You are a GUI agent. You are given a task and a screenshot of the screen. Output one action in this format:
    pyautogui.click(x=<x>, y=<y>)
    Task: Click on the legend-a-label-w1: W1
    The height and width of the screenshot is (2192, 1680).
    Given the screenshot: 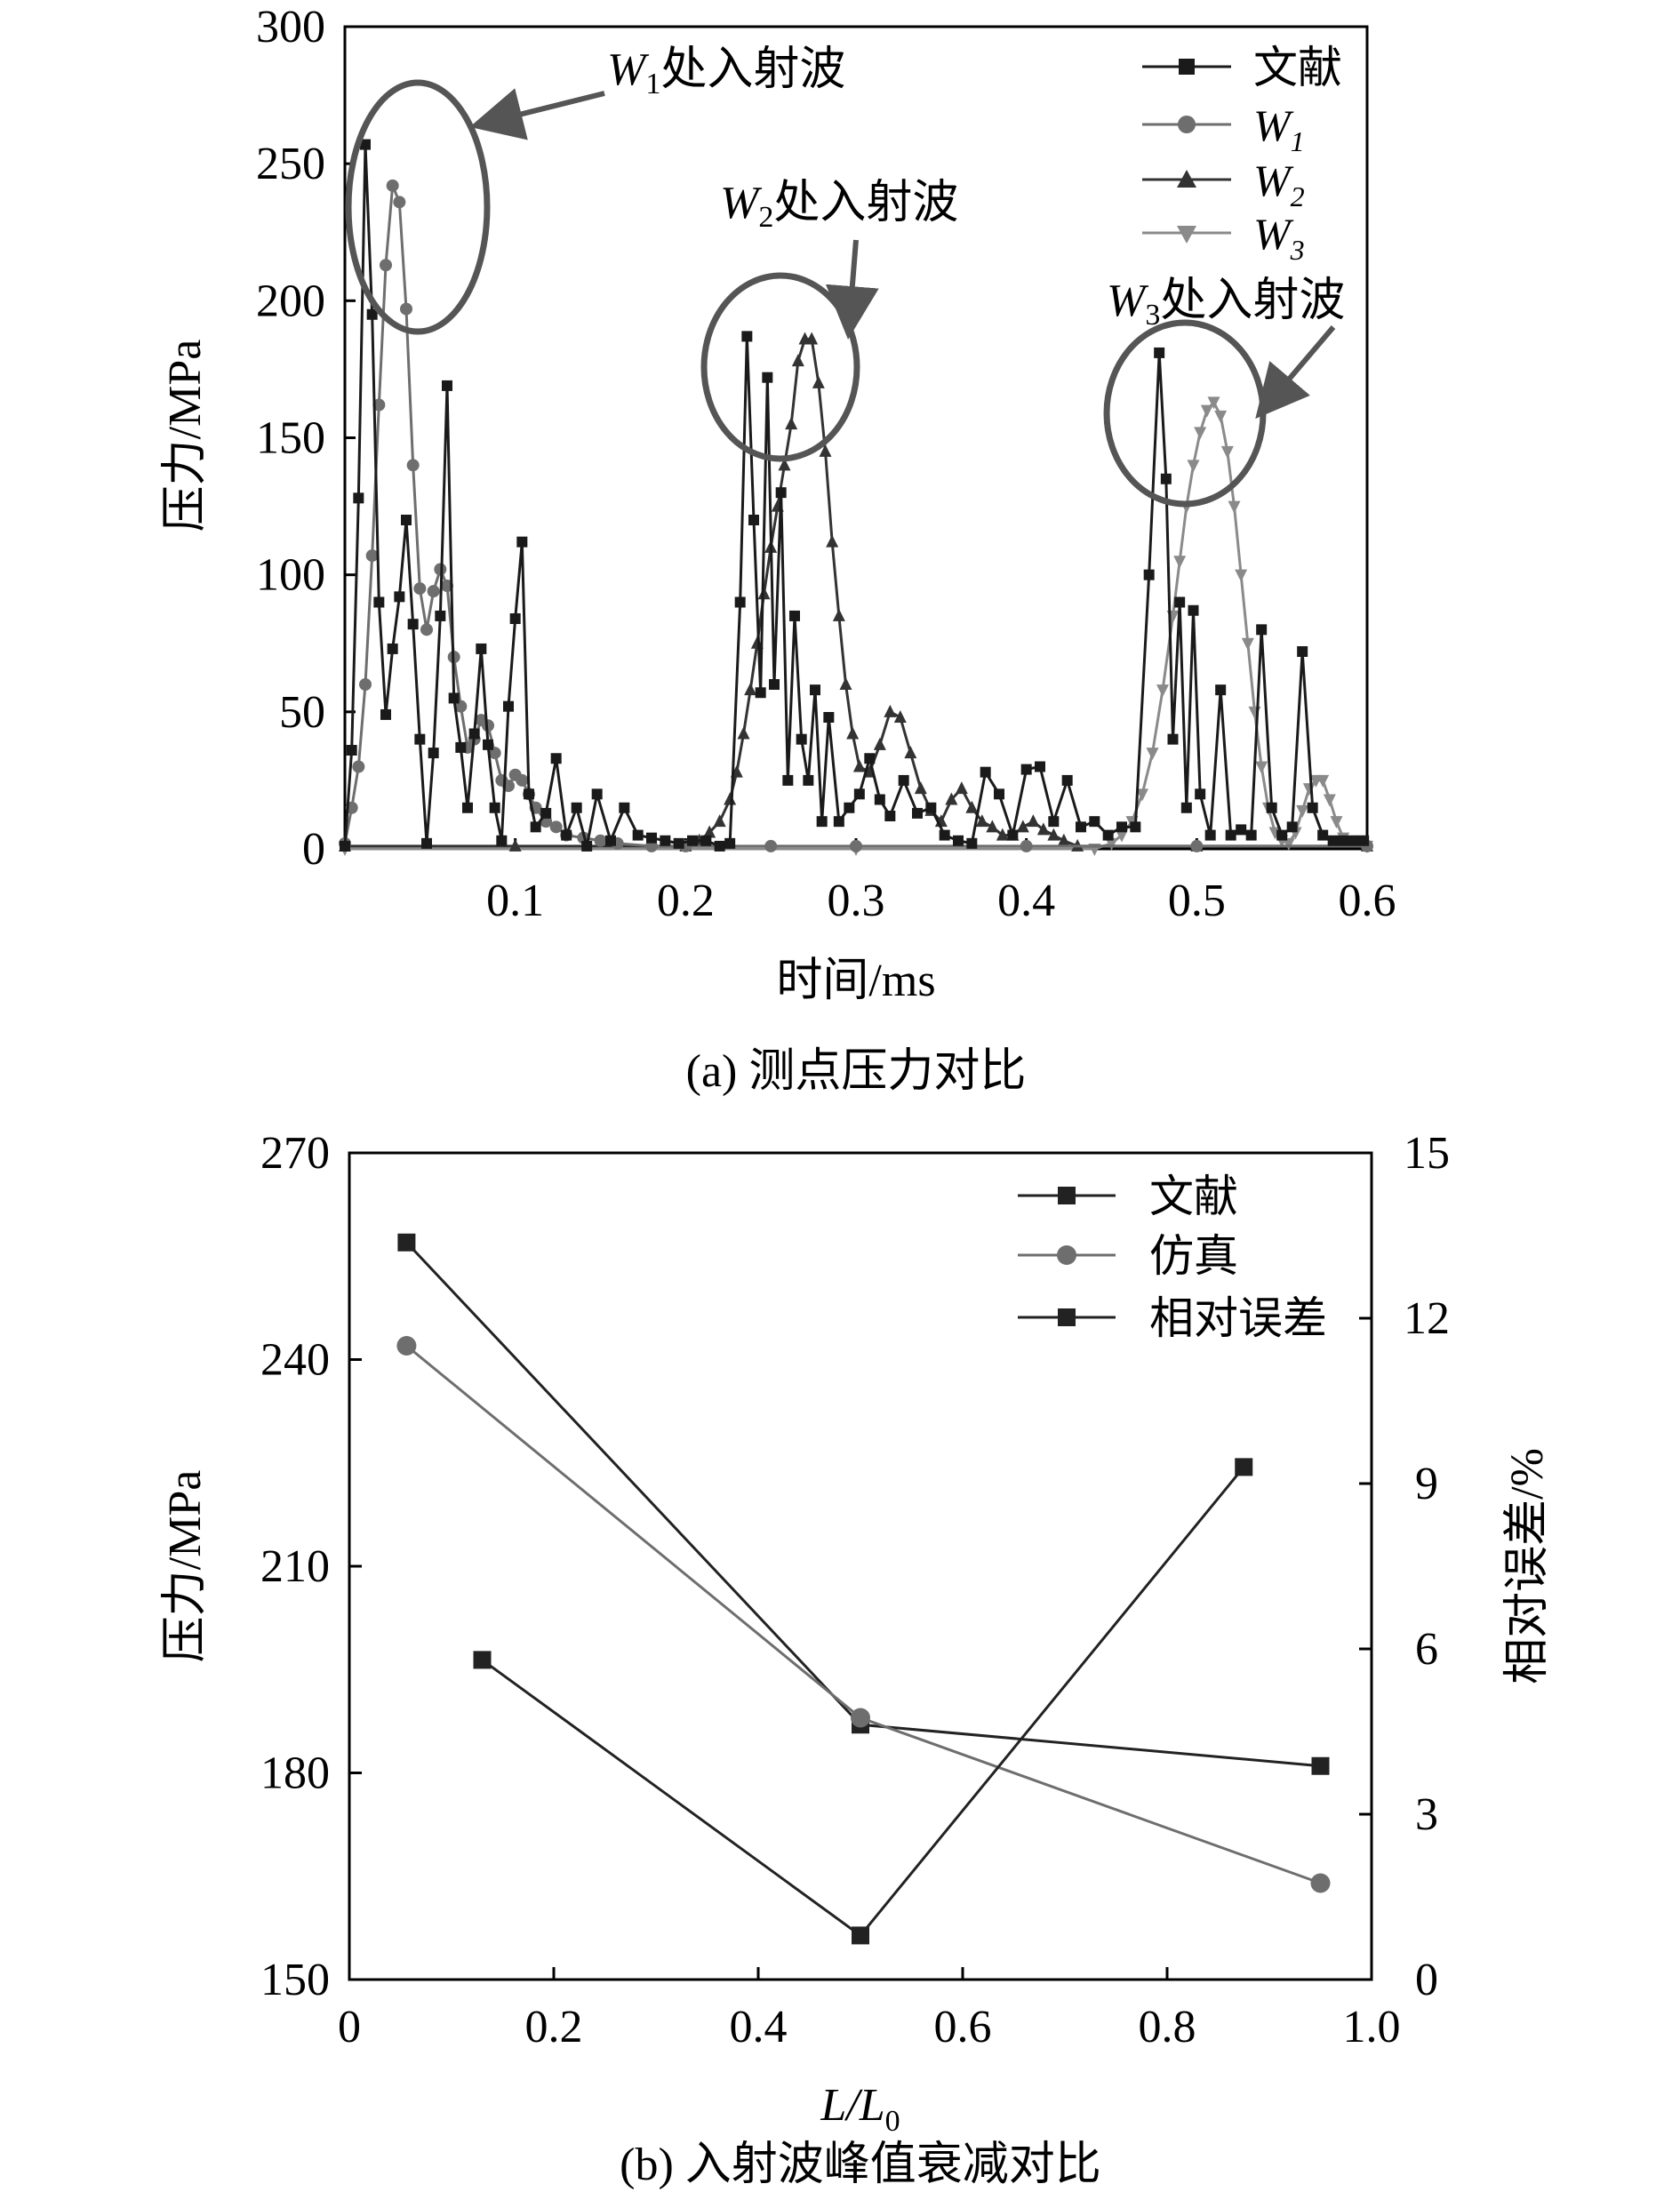 What is the action you would take?
    pyautogui.click(x=1279, y=128)
    